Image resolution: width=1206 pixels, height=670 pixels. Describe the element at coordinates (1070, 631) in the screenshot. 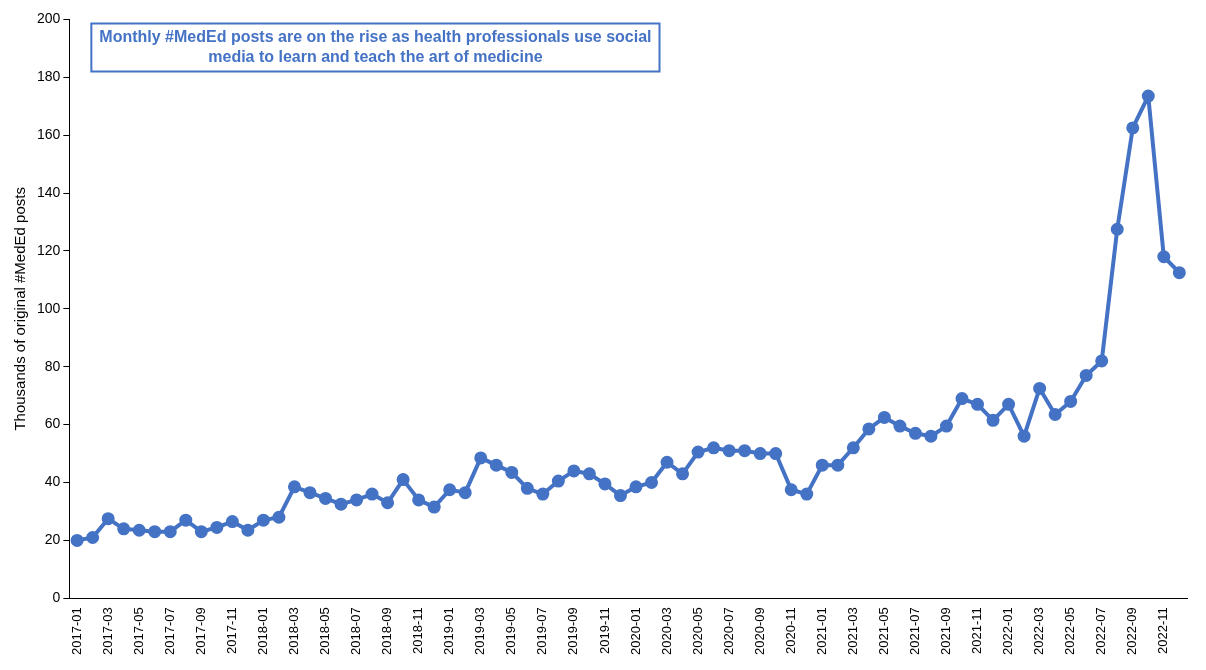

I see `x-tick-label: 2022-05` at that location.